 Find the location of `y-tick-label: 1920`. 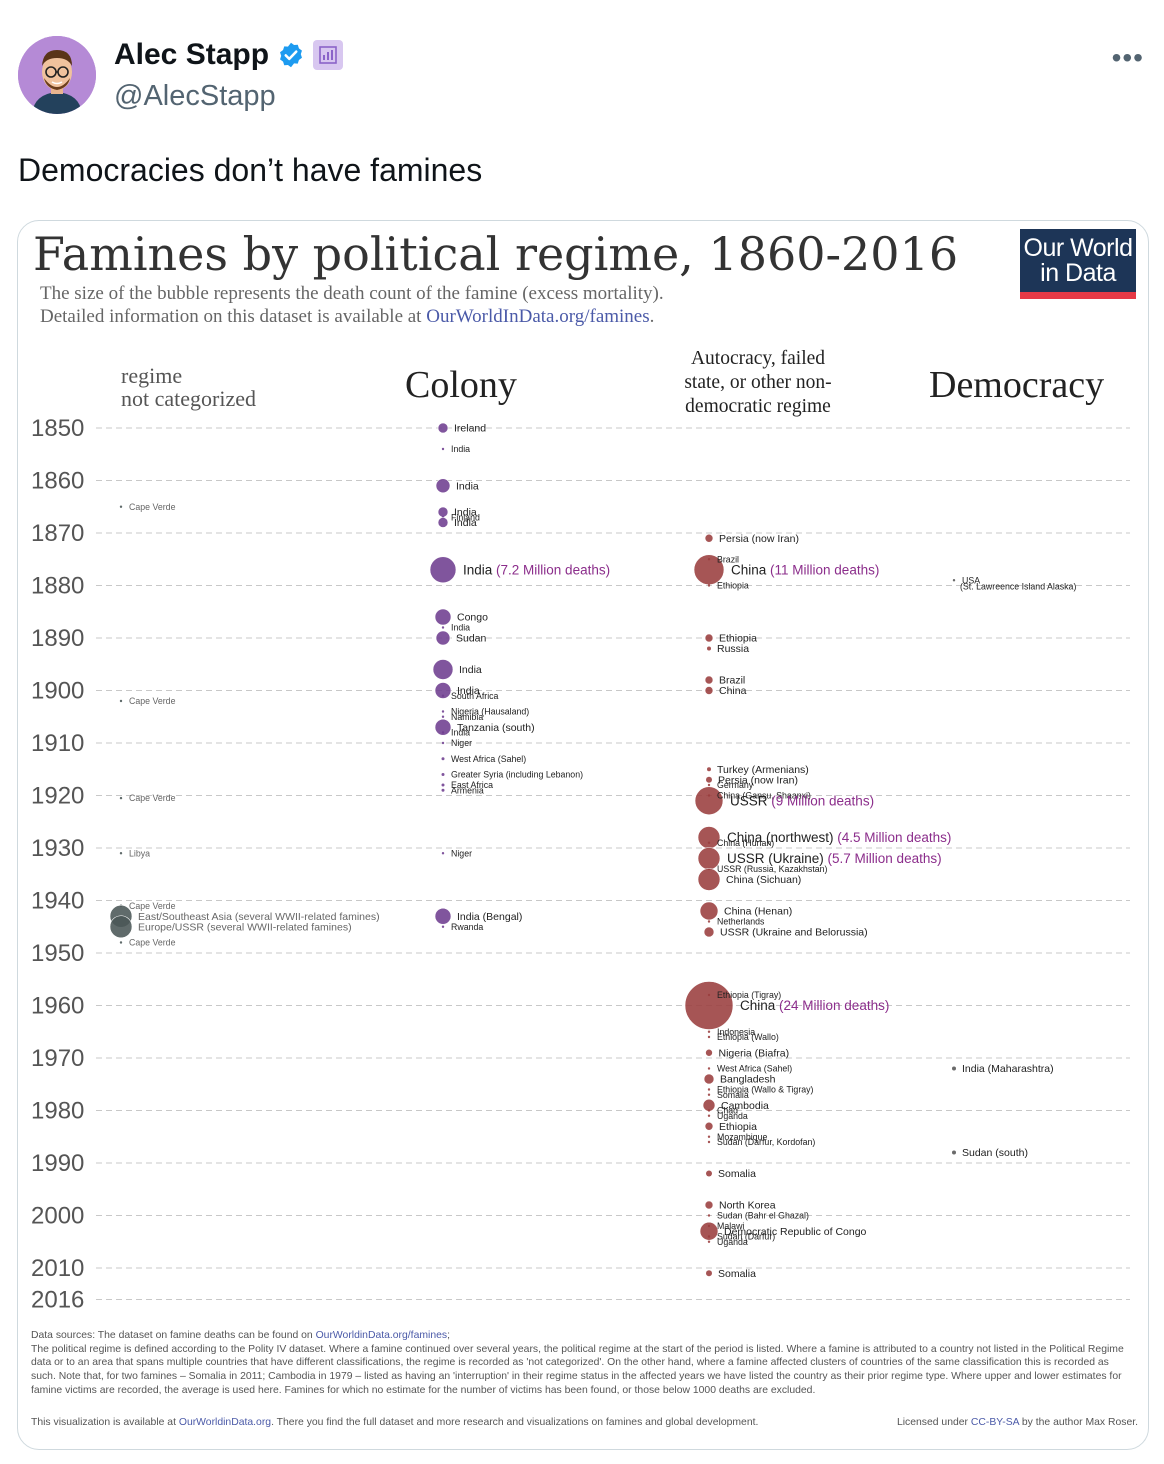

y-tick-label: 1920 is located at coordinates (57, 796).